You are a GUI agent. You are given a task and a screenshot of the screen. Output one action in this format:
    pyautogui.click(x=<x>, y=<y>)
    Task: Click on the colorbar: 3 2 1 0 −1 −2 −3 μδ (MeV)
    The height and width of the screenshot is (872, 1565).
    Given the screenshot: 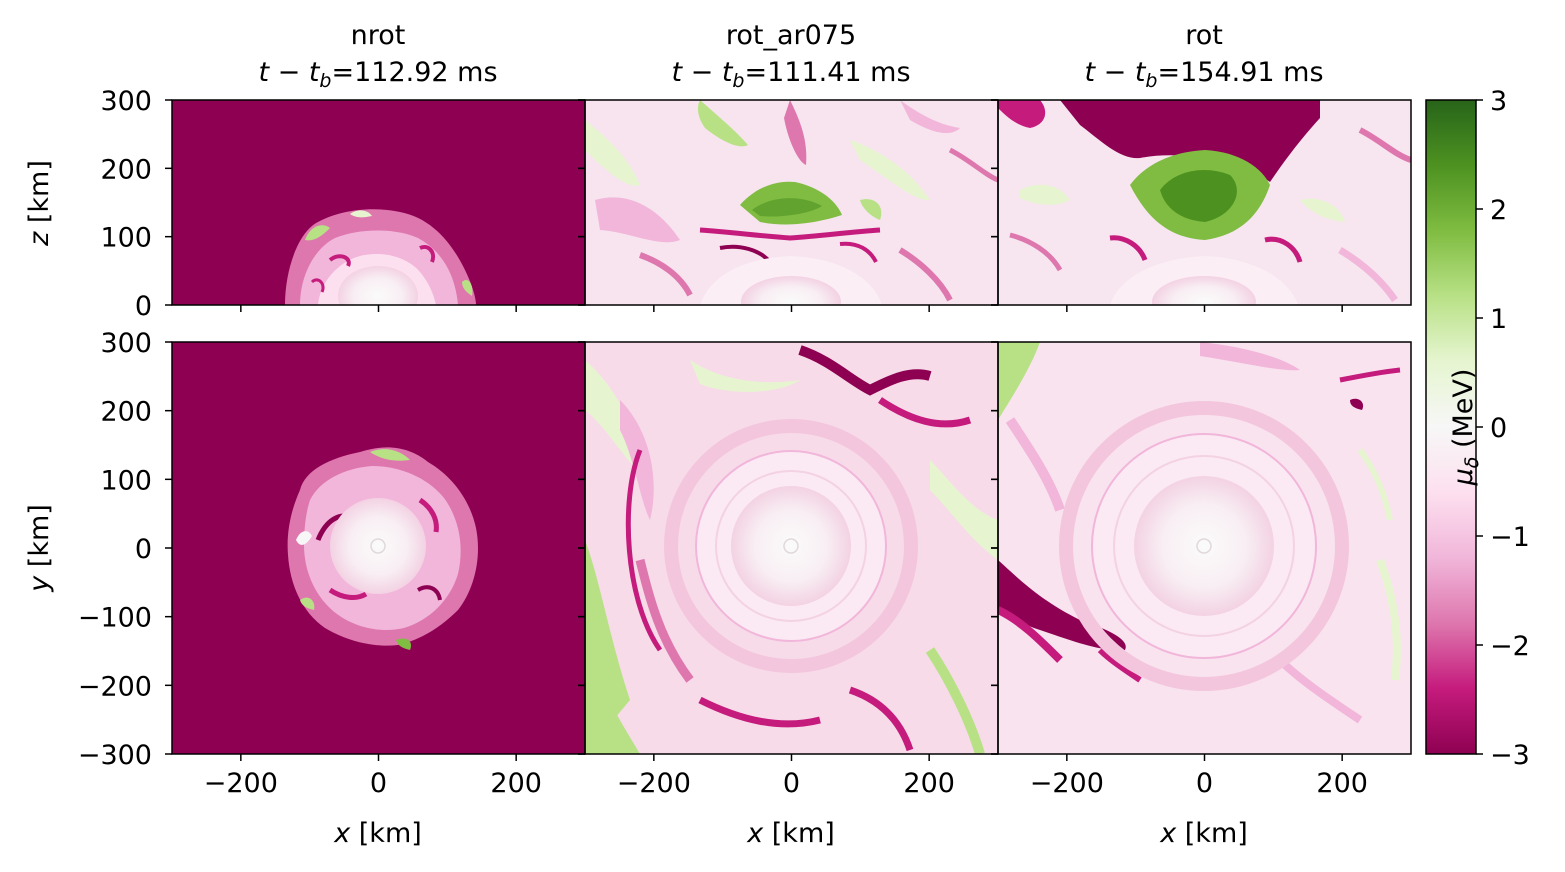 What is the action you would take?
    pyautogui.click(x=1477, y=428)
    